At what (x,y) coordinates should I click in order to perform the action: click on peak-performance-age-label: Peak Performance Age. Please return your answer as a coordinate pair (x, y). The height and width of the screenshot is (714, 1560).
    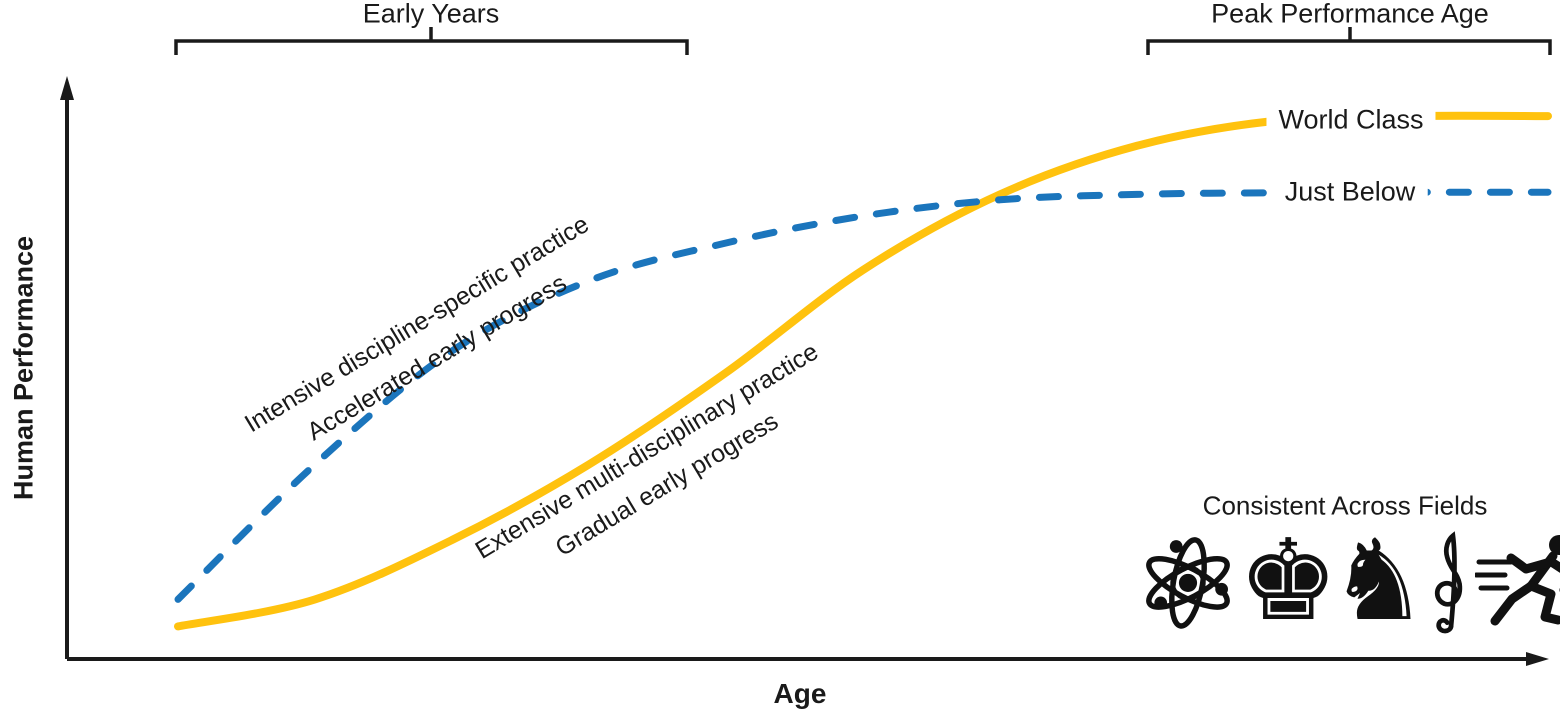
    Looking at the image, I should click on (1350, 14).